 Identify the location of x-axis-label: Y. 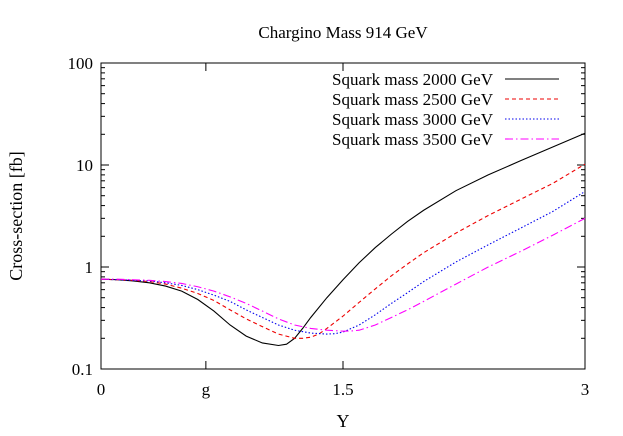
(343, 421).